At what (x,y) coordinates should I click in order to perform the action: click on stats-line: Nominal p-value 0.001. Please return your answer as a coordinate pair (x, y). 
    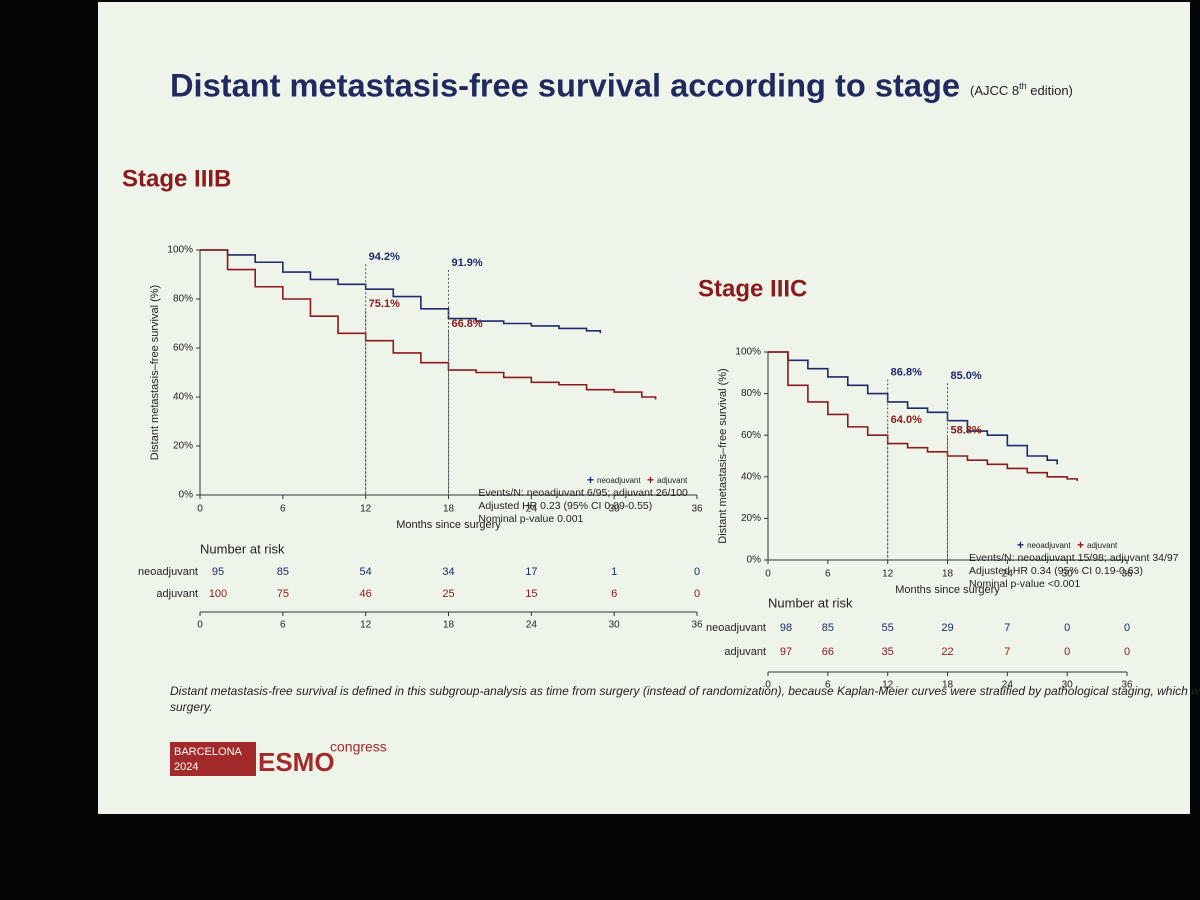
    Looking at the image, I should click on (530, 519).